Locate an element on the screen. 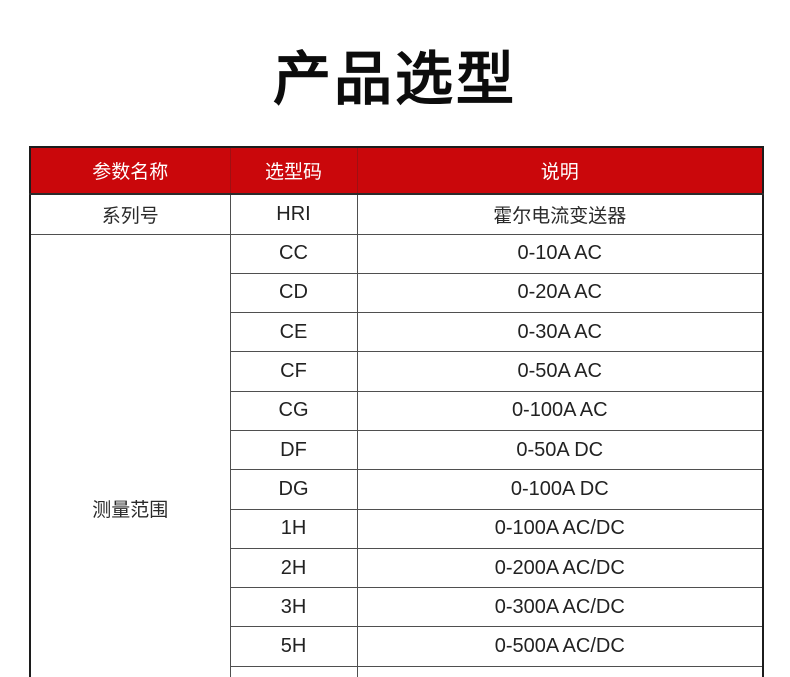  measure-row: 3H 0-300A AC/DC is located at coordinates (397, 607).